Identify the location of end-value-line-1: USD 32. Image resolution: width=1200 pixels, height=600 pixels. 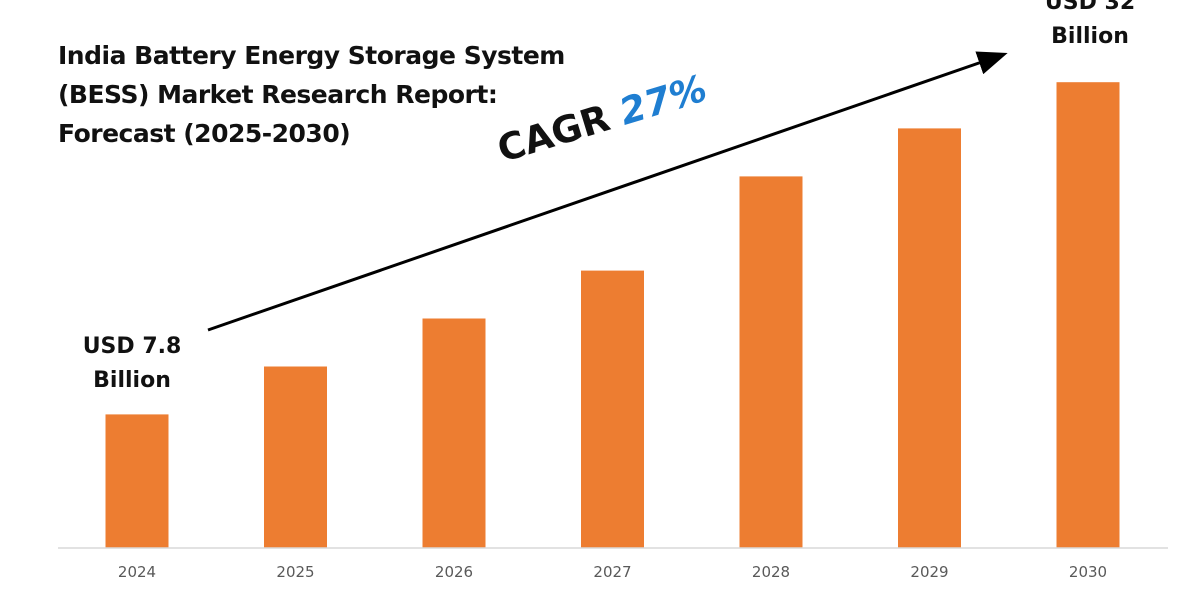
(1090, 7).